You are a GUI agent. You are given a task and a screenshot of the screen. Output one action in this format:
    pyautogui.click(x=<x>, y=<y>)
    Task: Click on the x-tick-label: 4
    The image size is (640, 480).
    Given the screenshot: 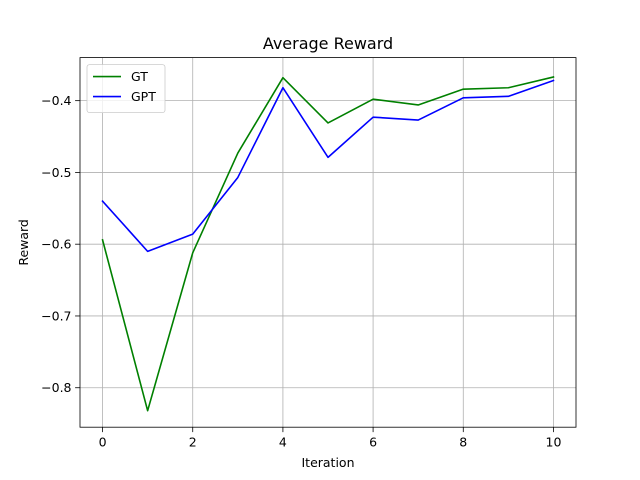 What is the action you would take?
    pyautogui.click(x=283, y=442)
    